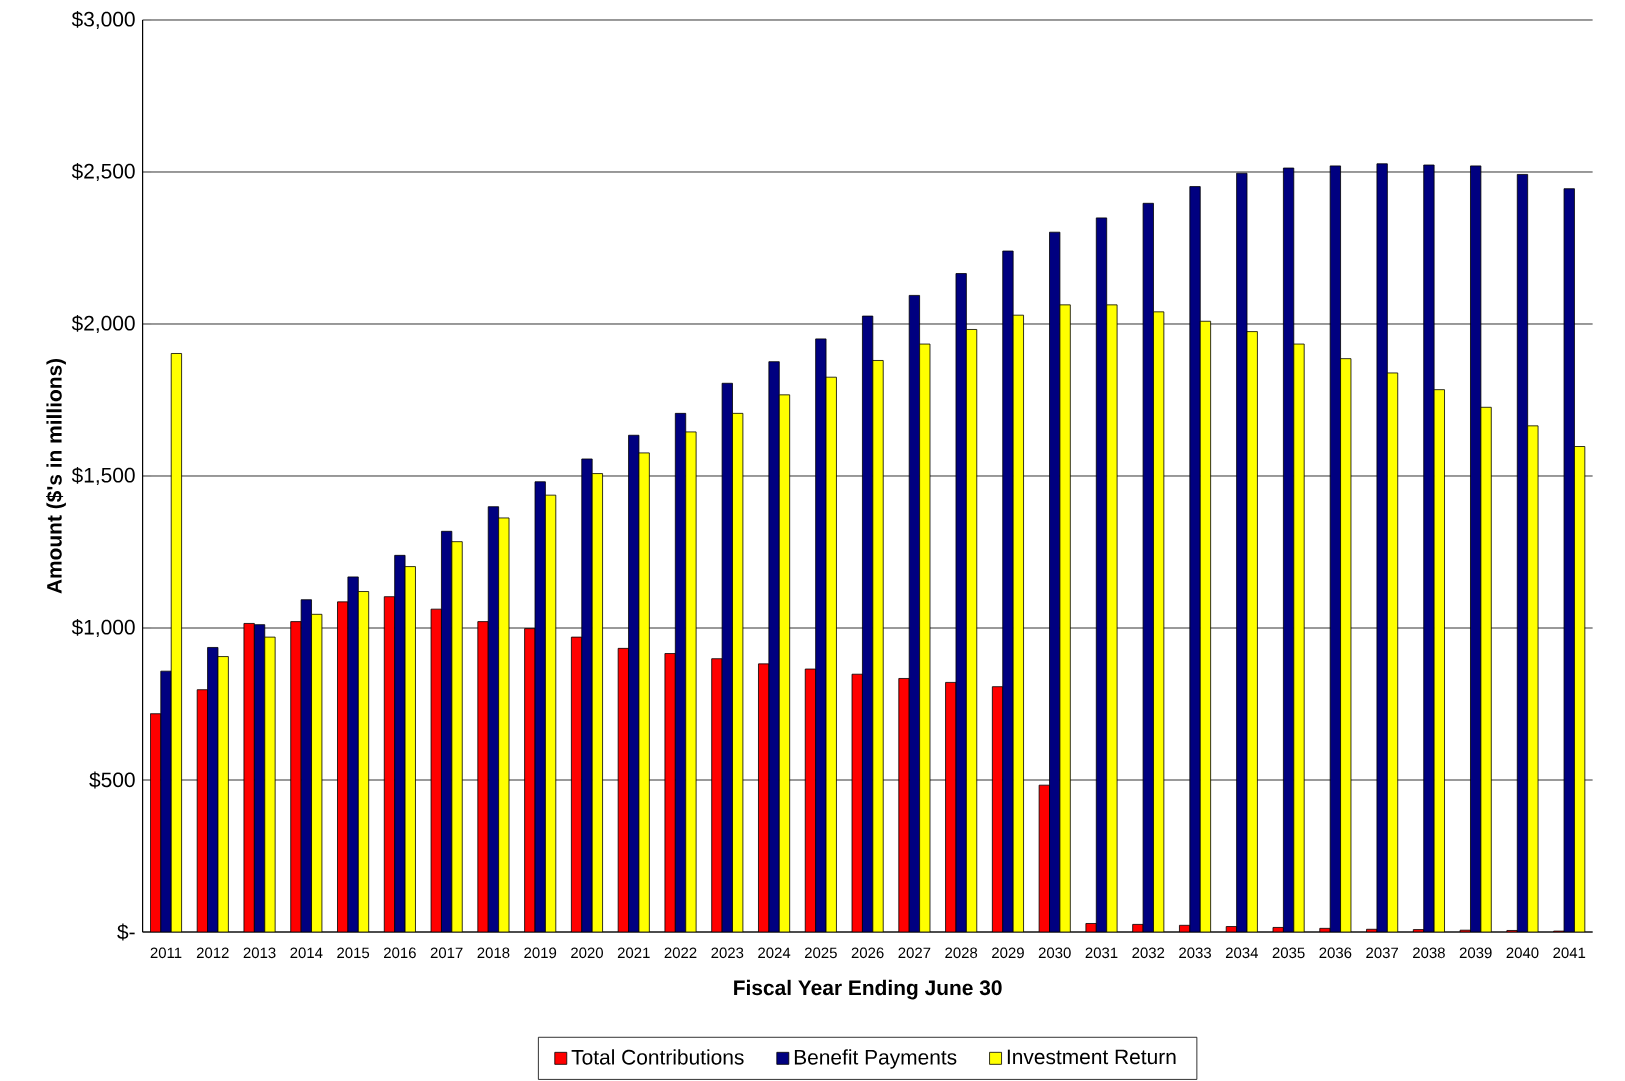 The image size is (1625, 1081). I want to click on x-tick-label: 2037, so click(1382, 953).